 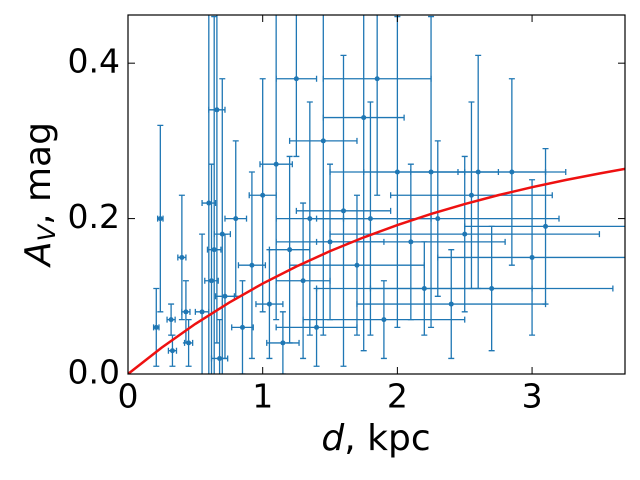 What do you see at coordinates (94, 216) in the screenshot?
I see `y-tick-label: 0.2` at bounding box center [94, 216].